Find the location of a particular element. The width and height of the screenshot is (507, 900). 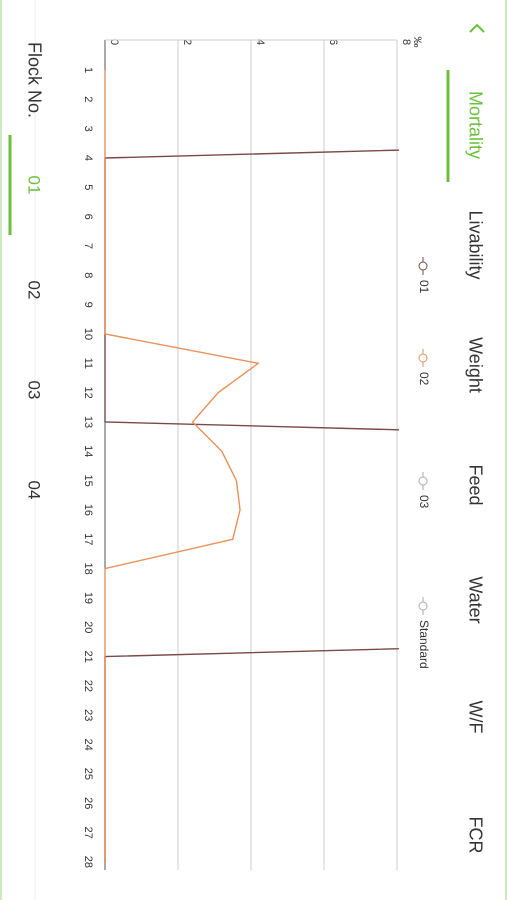

tab: Livability is located at coordinates (475, 244).